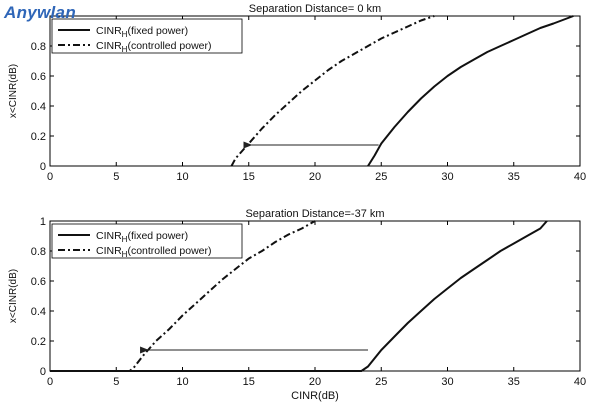  What do you see at coordinates (314, 214) in the screenshot?
I see `chart-title-2: Separation Distance=-37 km` at bounding box center [314, 214].